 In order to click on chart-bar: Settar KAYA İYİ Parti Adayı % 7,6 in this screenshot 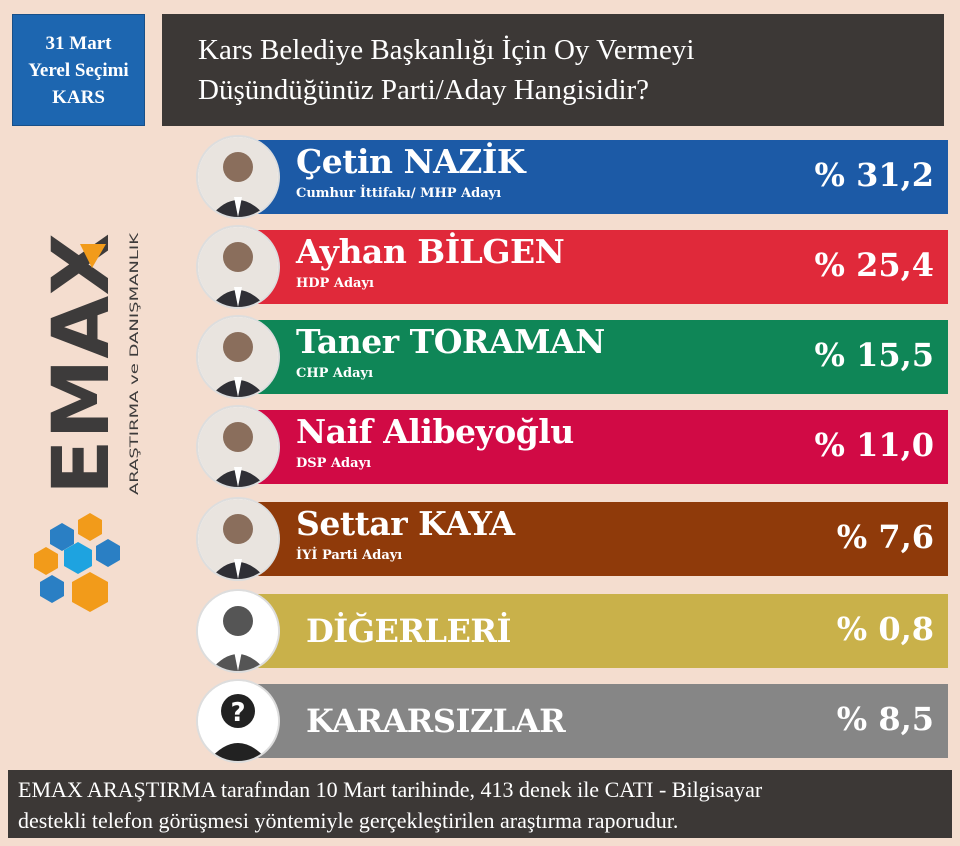, I will do `click(573, 539)`.